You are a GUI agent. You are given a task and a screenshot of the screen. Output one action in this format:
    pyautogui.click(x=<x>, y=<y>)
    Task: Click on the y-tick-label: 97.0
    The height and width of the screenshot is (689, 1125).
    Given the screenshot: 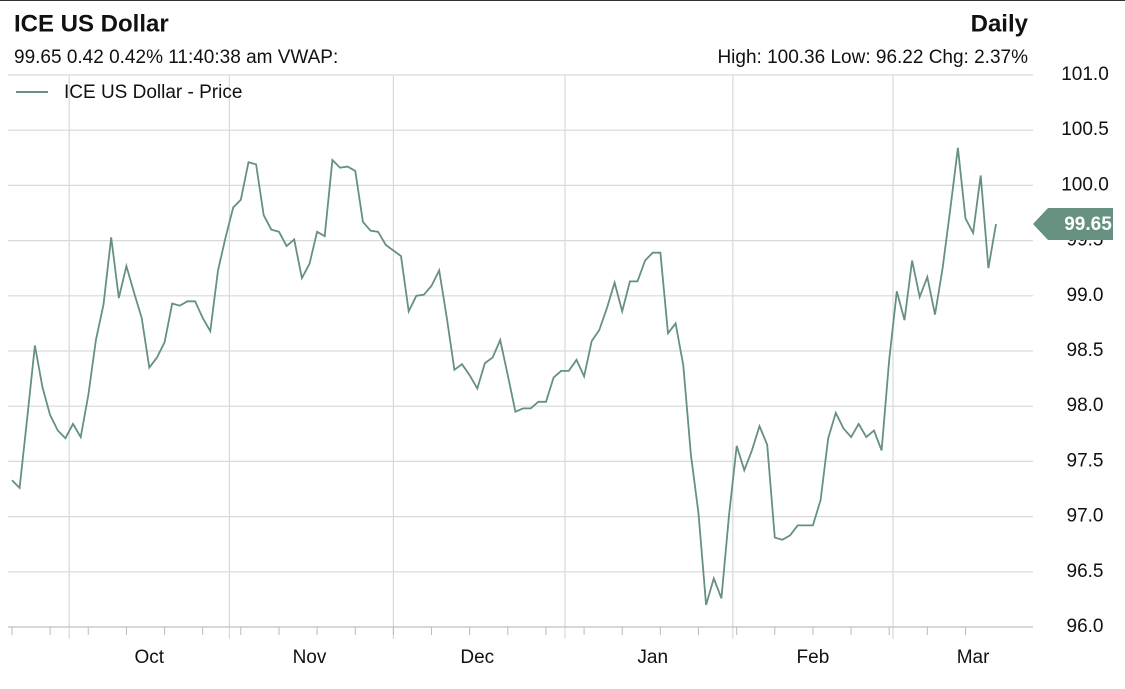 What is the action you would take?
    pyautogui.click(x=1085, y=516)
    